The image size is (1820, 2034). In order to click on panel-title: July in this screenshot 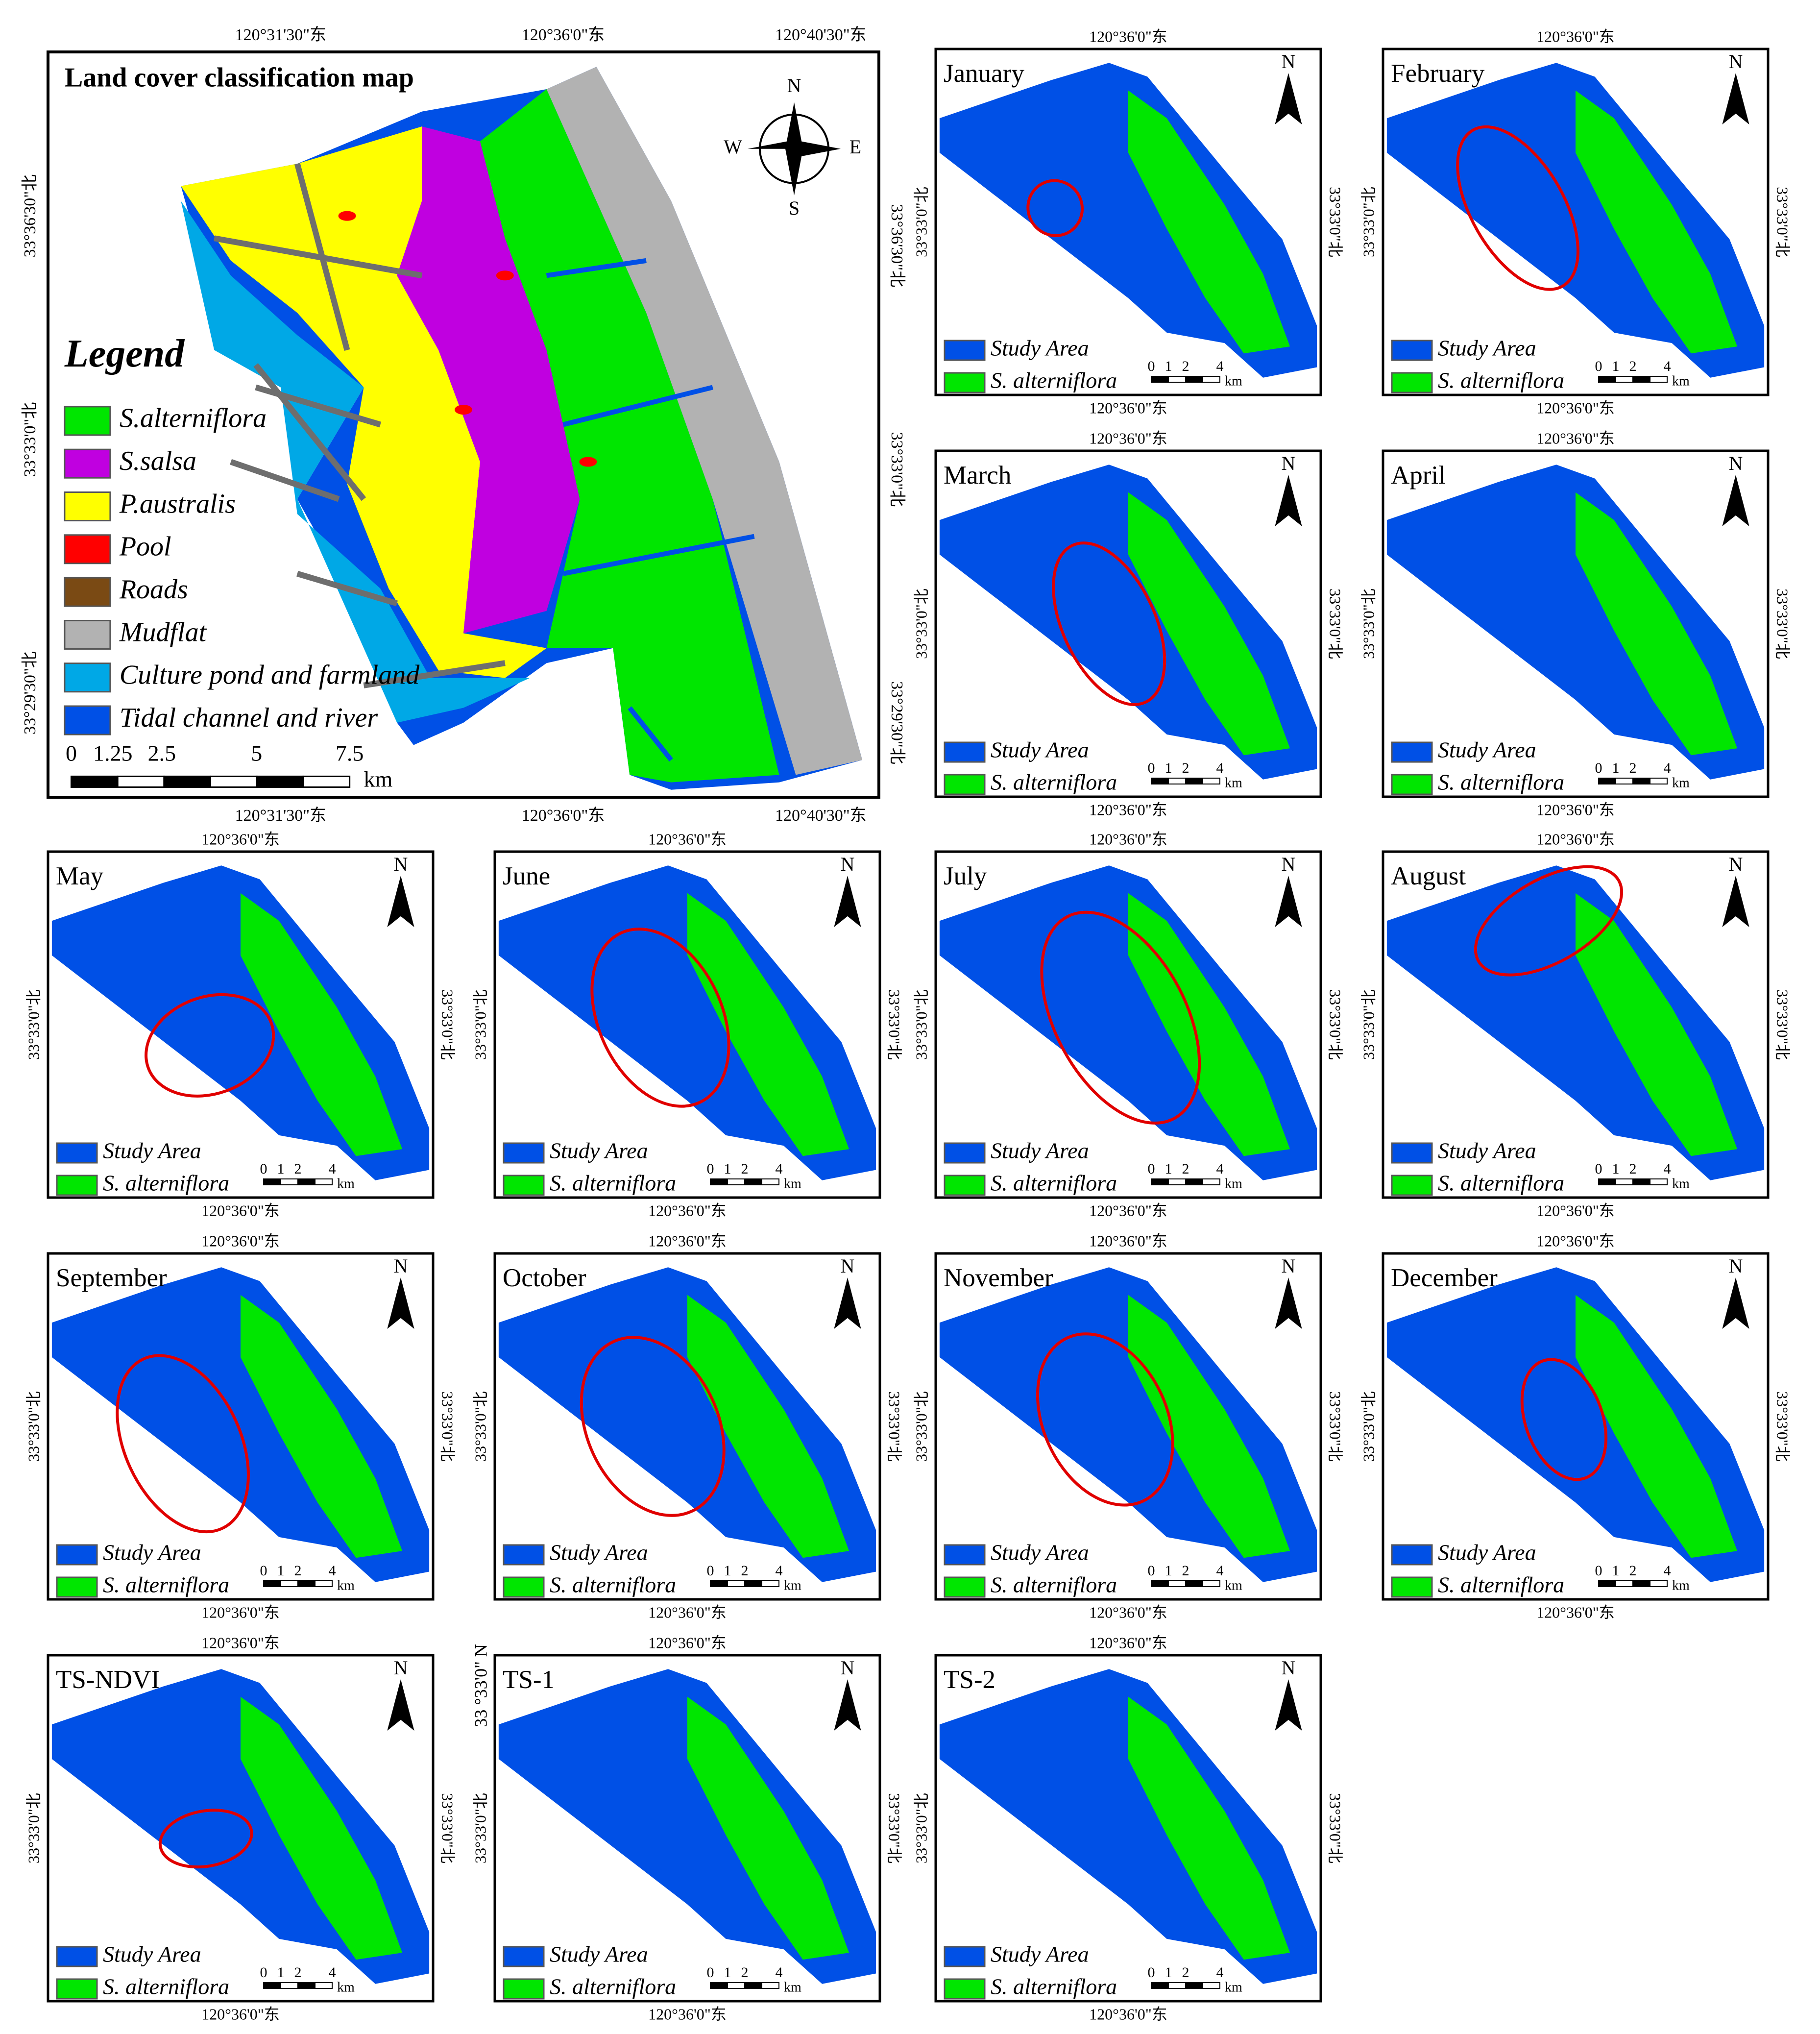, I will do `click(965, 876)`.